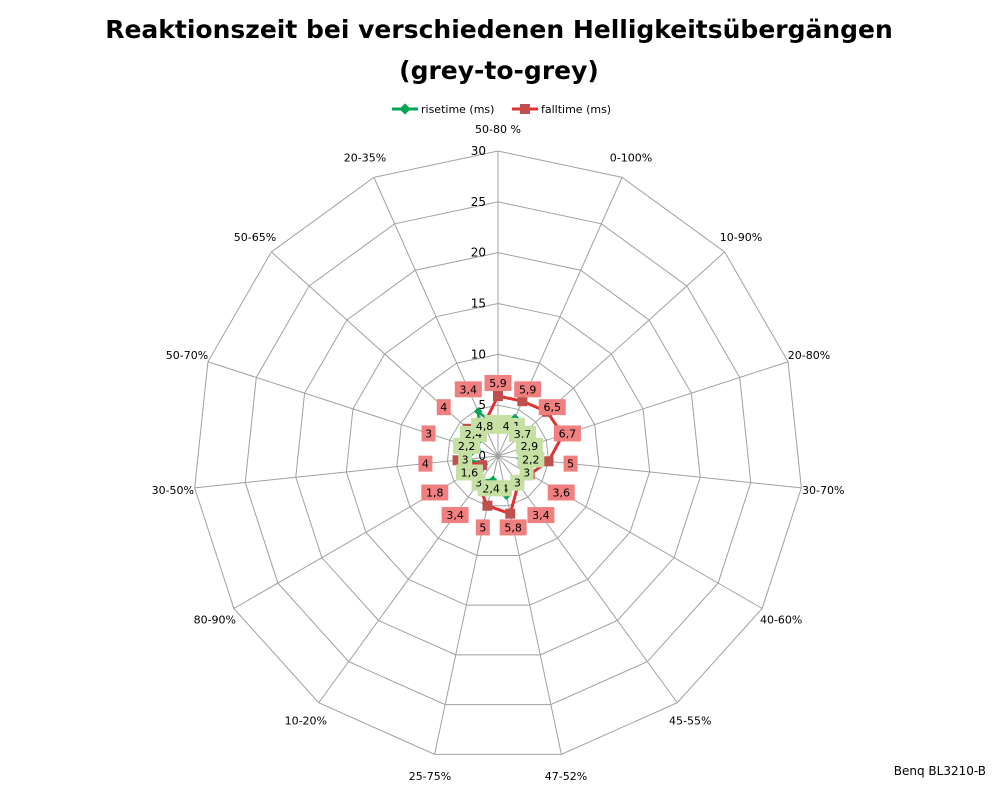 This screenshot has height=786, width=998. I want to click on legend-item-falltime: falltime (ms), so click(561, 109).